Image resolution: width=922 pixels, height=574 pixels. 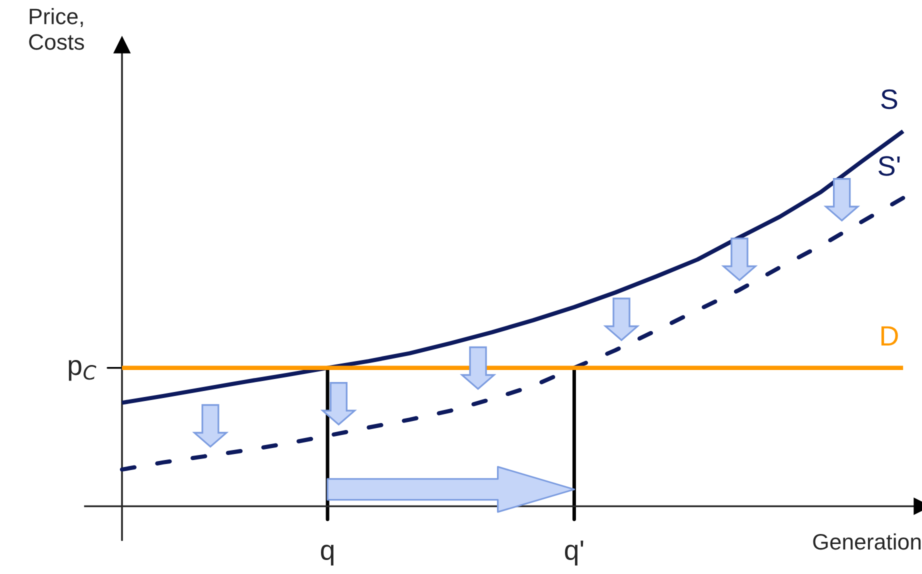 What do you see at coordinates (82, 370) in the screenshot?
I see `annotation: p$_{C}$` at bounding box center [82, 370].